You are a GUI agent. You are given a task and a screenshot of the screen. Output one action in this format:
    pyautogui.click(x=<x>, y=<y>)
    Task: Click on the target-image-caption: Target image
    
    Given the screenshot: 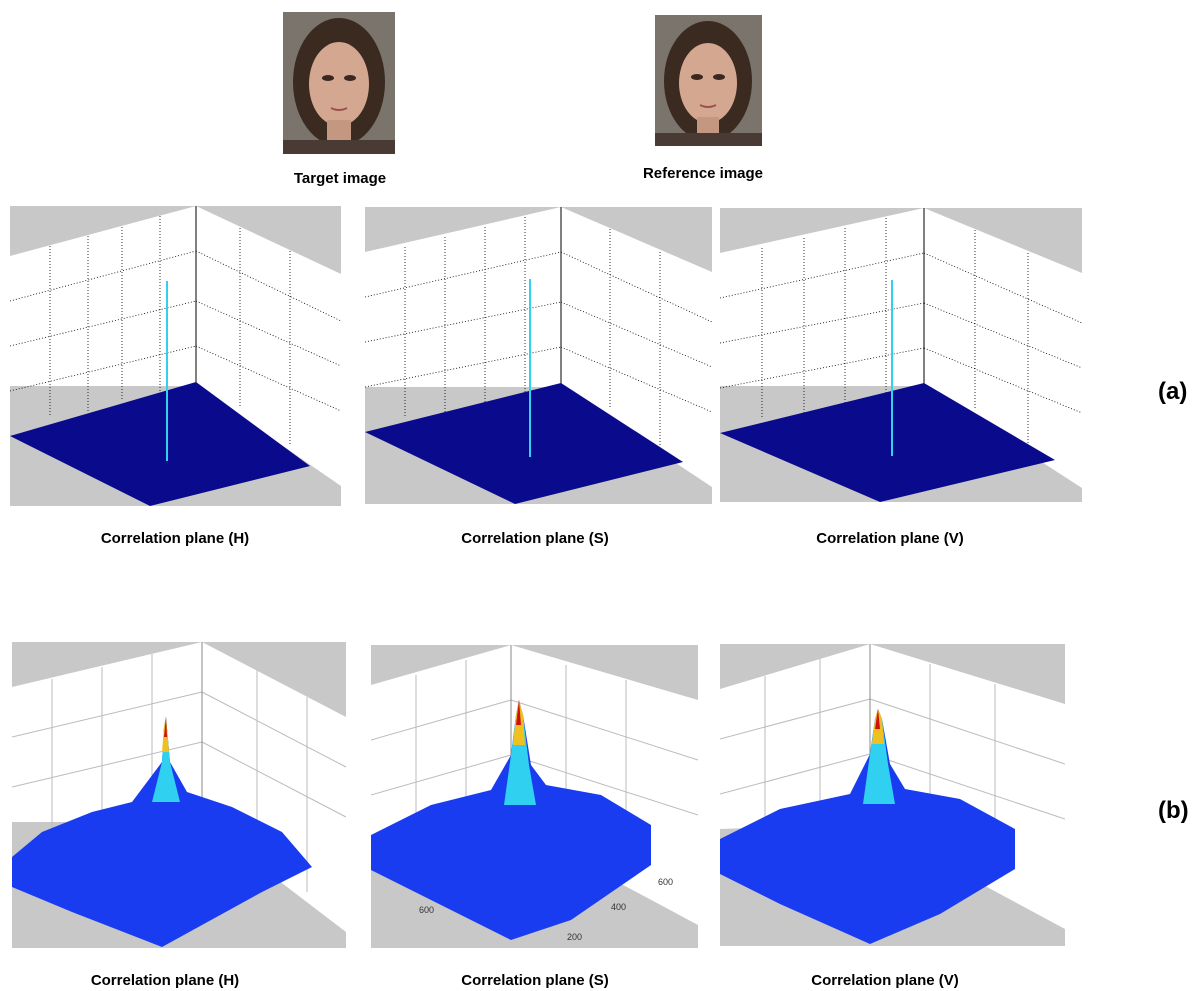 What is the action you would take?
    pyautogui.click(x=340, y=178)
    